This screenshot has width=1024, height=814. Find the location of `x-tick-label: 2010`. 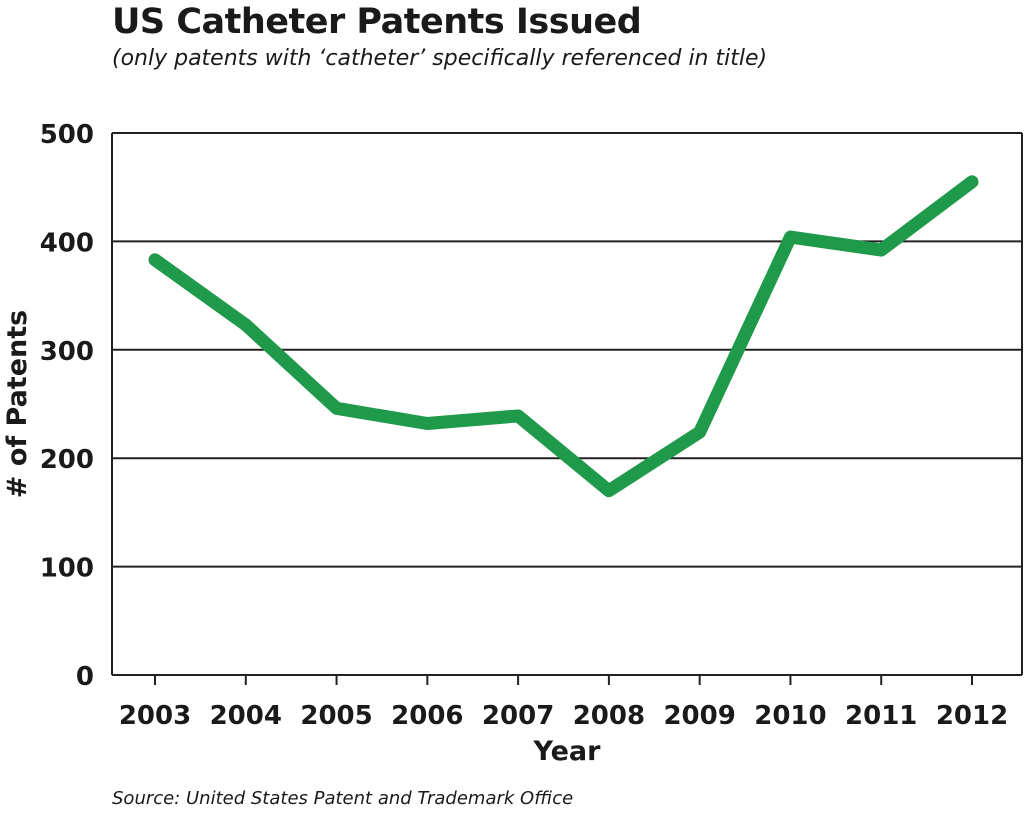

x-tick-label: 2010 is located at coordinates (790, 716).